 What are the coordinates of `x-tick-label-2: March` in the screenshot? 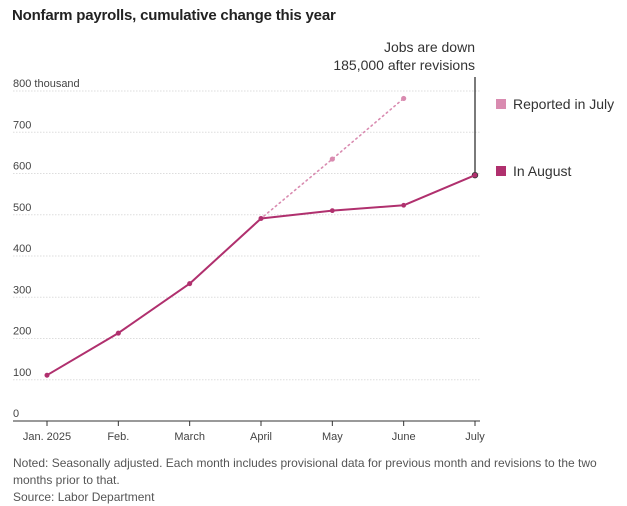 It's located at (189, 437).